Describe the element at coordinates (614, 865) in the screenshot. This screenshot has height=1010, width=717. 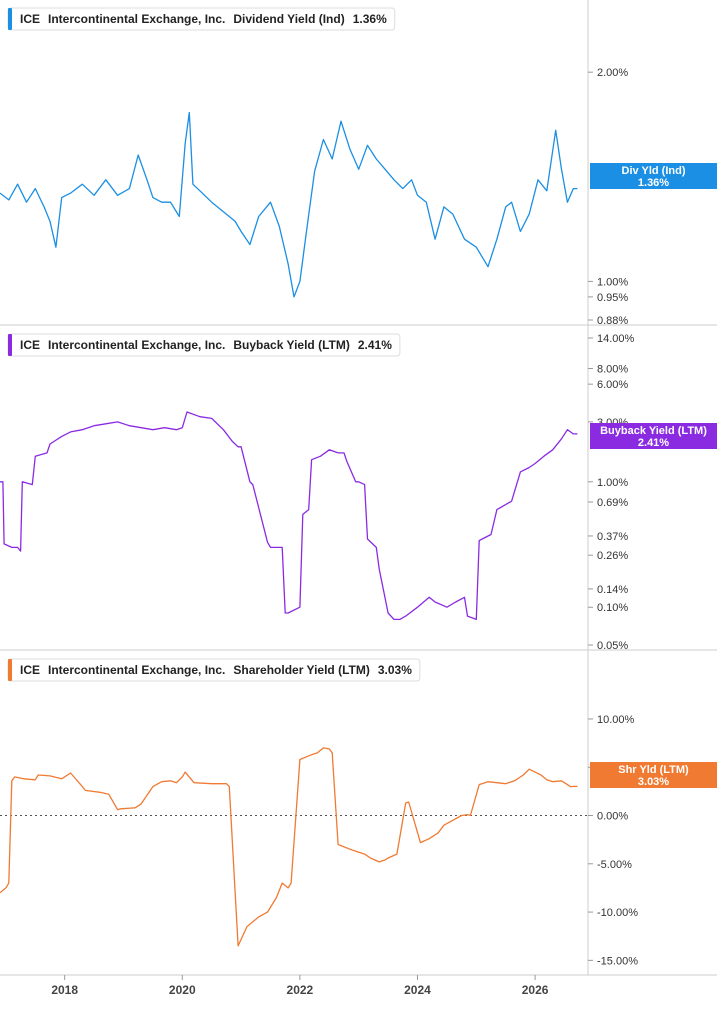
I see `y-tick-label: -5.00%` at that location.